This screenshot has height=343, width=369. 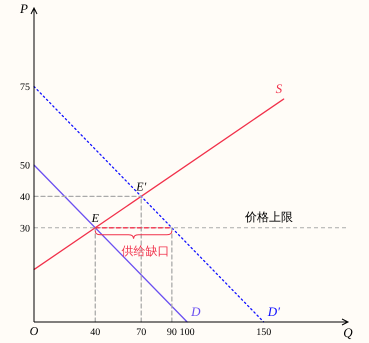 What do you see at coordinates (23, 8) in the screenshot?
I see `y-axis-title: P` at bounding box center [23, 8].